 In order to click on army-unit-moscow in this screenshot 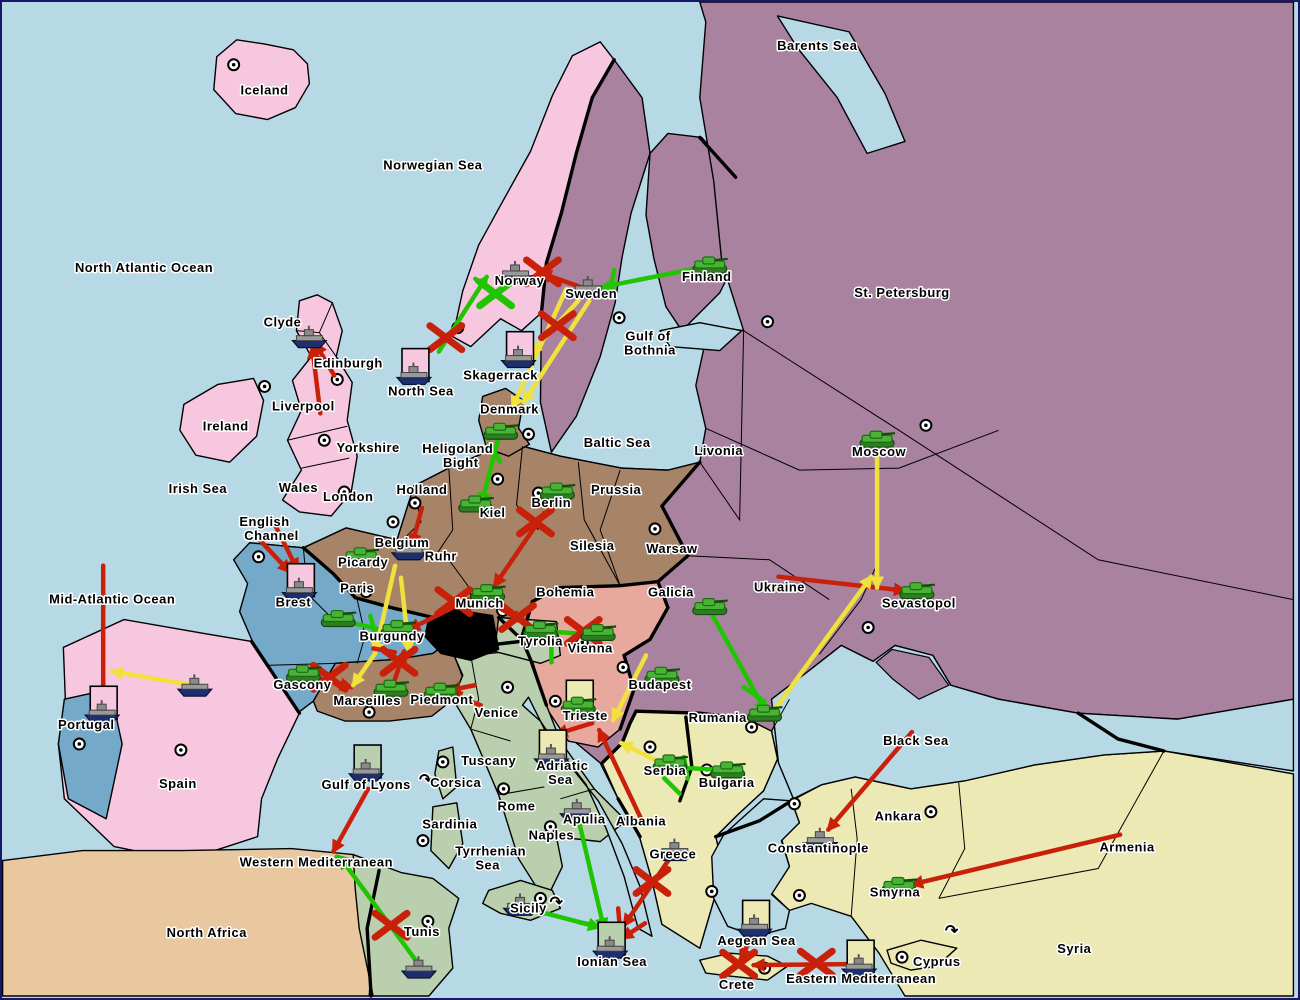, I will do `click(877, 439)`.